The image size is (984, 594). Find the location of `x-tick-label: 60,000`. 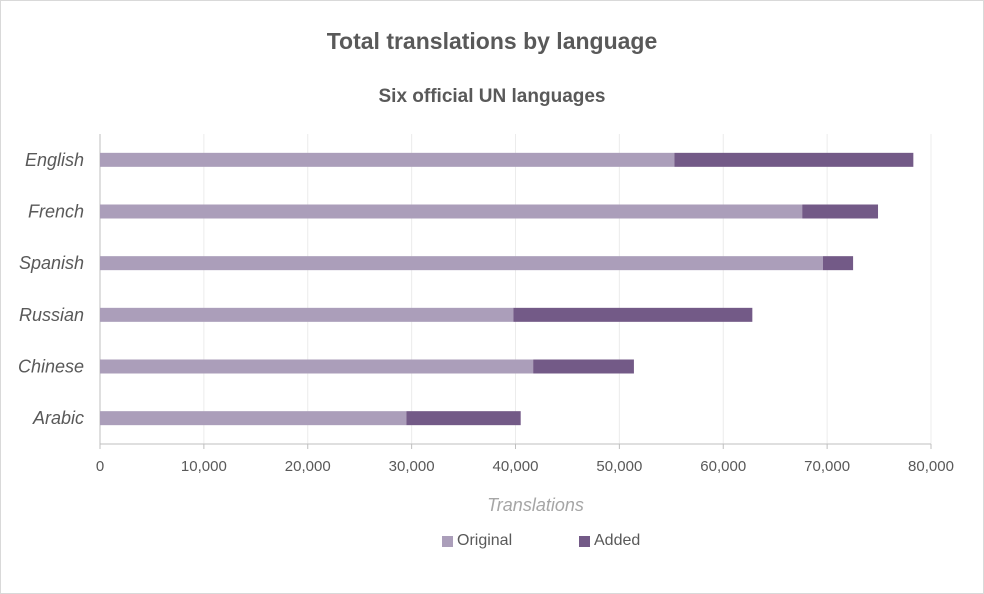

x-tick-label: 60,000 is located at coordinates (723, 466).